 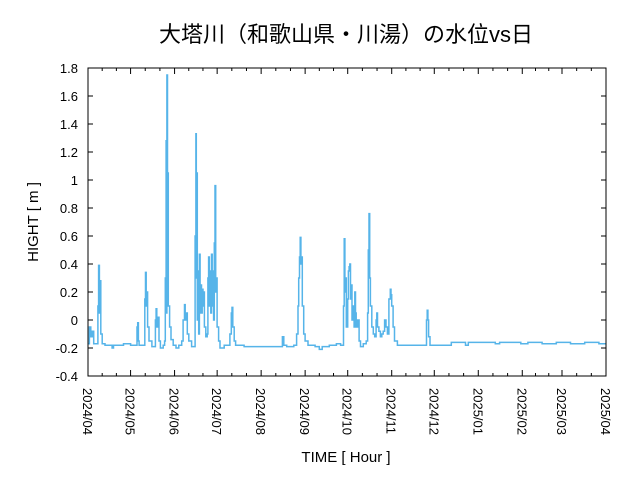 I want to click on y-tick-label: 0.8, so click(x=69, y=208).